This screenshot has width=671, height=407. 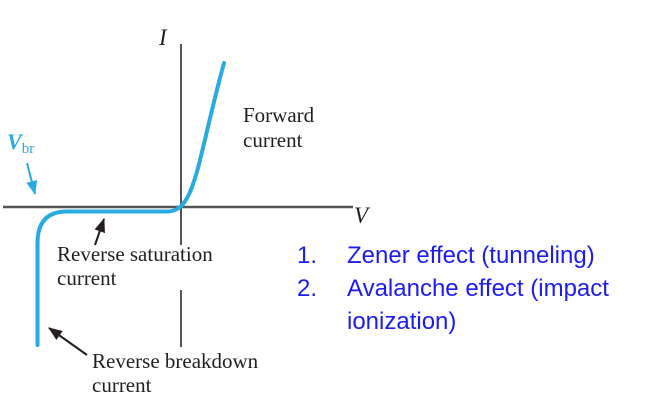 I want to click on breakdown-voltage-label: Vbr, so click(x=20, y=143).